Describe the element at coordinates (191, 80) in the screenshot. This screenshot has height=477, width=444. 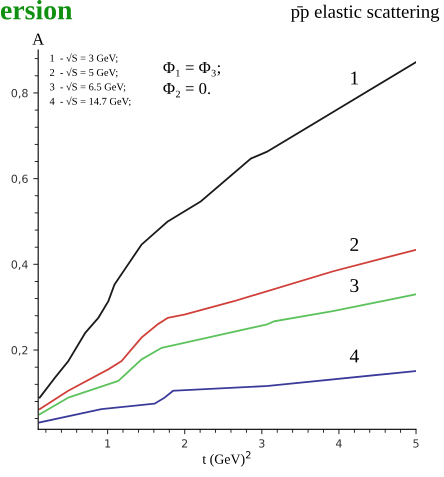
I see `annotation: Φ₁ = Φ₃; Φ₂ = 0.` at that location.